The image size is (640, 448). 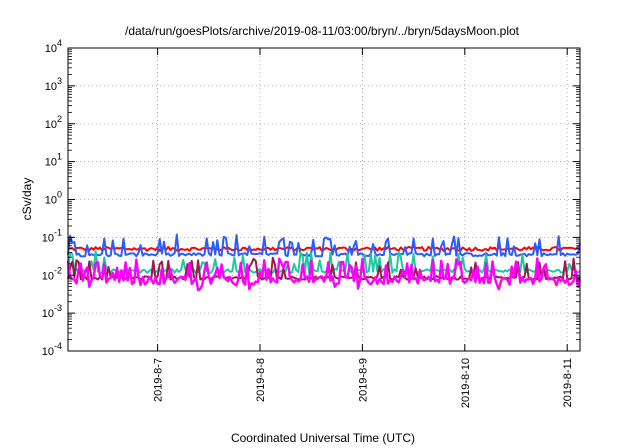 I want to click on y-tick-label: 10⁰, so click(x=53, y=198).